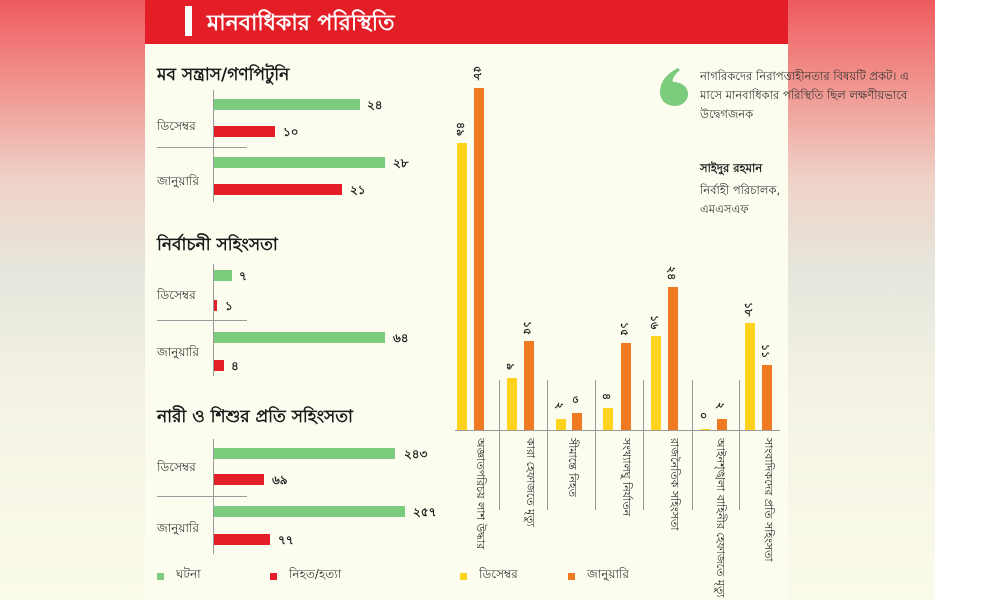  What do you see at coordinates (608, 574) in the screenshot?
I see `legend-label: জানুয়ারি` at bounding box center [608, 574].